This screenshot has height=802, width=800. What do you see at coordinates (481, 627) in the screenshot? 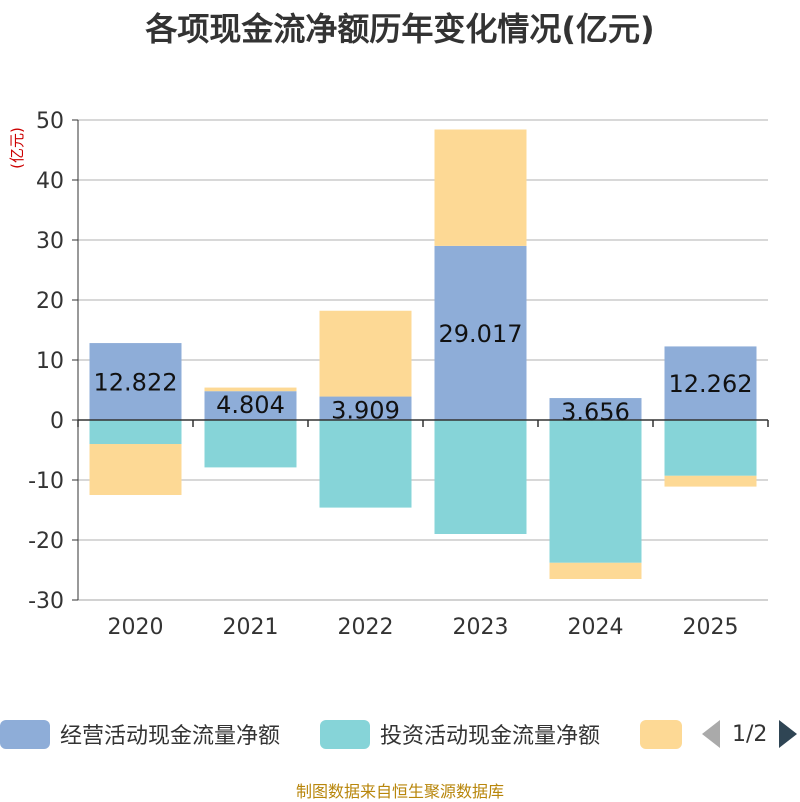
I see `x-tick-label-2023: 2023` at bounding box center [481, 627].